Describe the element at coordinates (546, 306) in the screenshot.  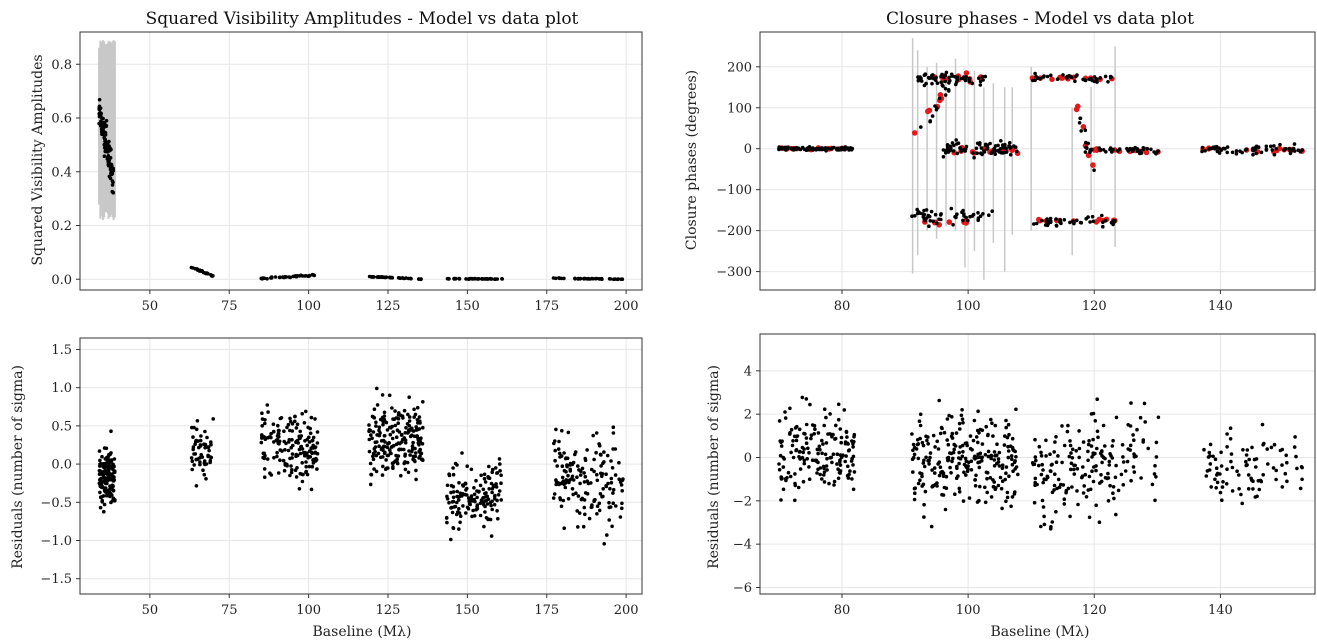
I see `vis2-xtick-label: 175` at that location.